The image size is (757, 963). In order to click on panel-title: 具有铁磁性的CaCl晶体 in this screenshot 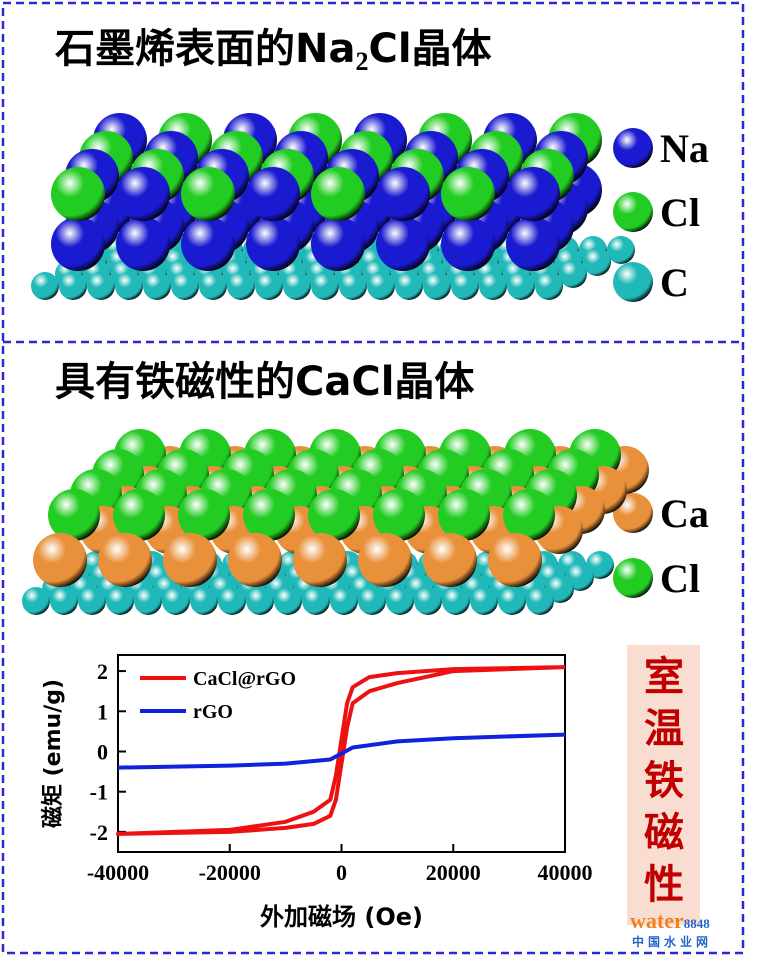, I will do `click(264, 382)`.